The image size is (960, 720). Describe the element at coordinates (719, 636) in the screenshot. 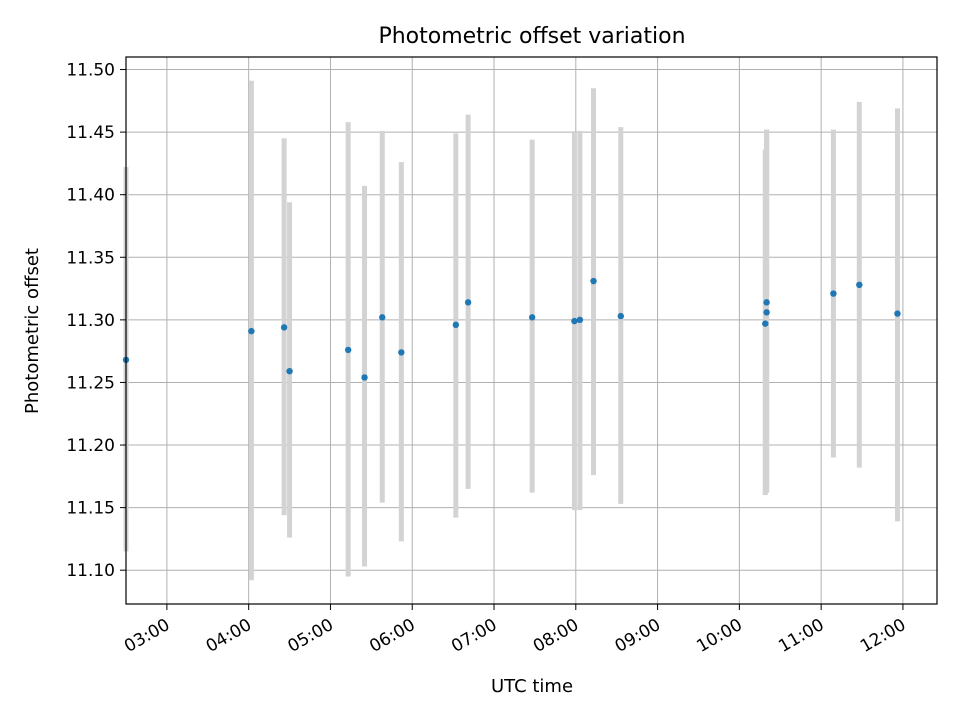

I see `x-tick-label: 10:00` at that location.